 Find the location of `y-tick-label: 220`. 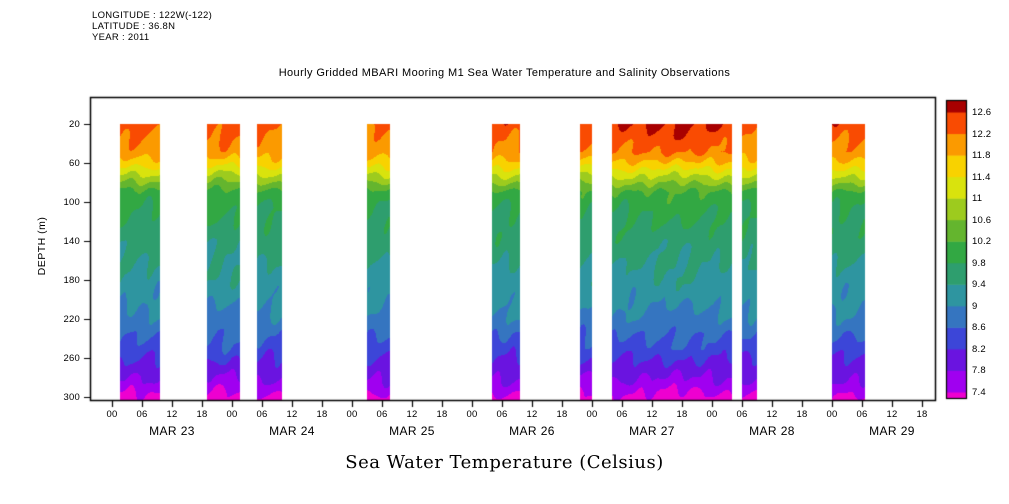

y-tick-label: 220 is located at coordinates (71, 320).